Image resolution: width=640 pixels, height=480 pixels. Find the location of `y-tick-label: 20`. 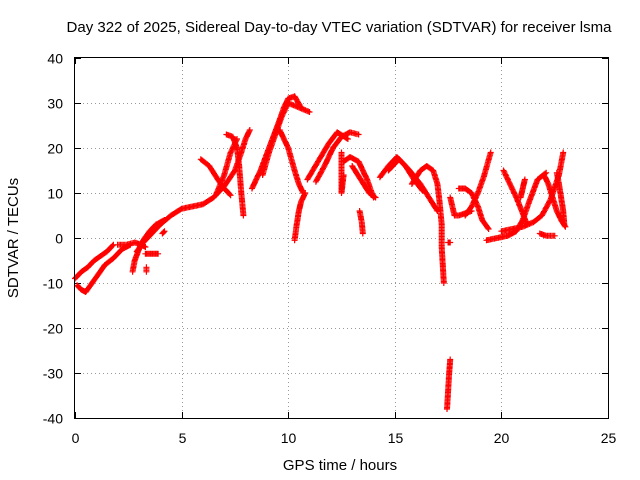

y-tick-label: 20 is located at coordinates (55, 149).